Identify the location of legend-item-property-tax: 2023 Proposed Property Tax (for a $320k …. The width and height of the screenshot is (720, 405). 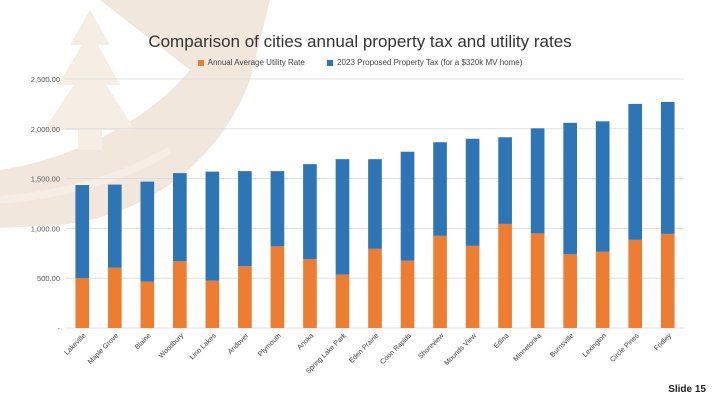
(424, 62).